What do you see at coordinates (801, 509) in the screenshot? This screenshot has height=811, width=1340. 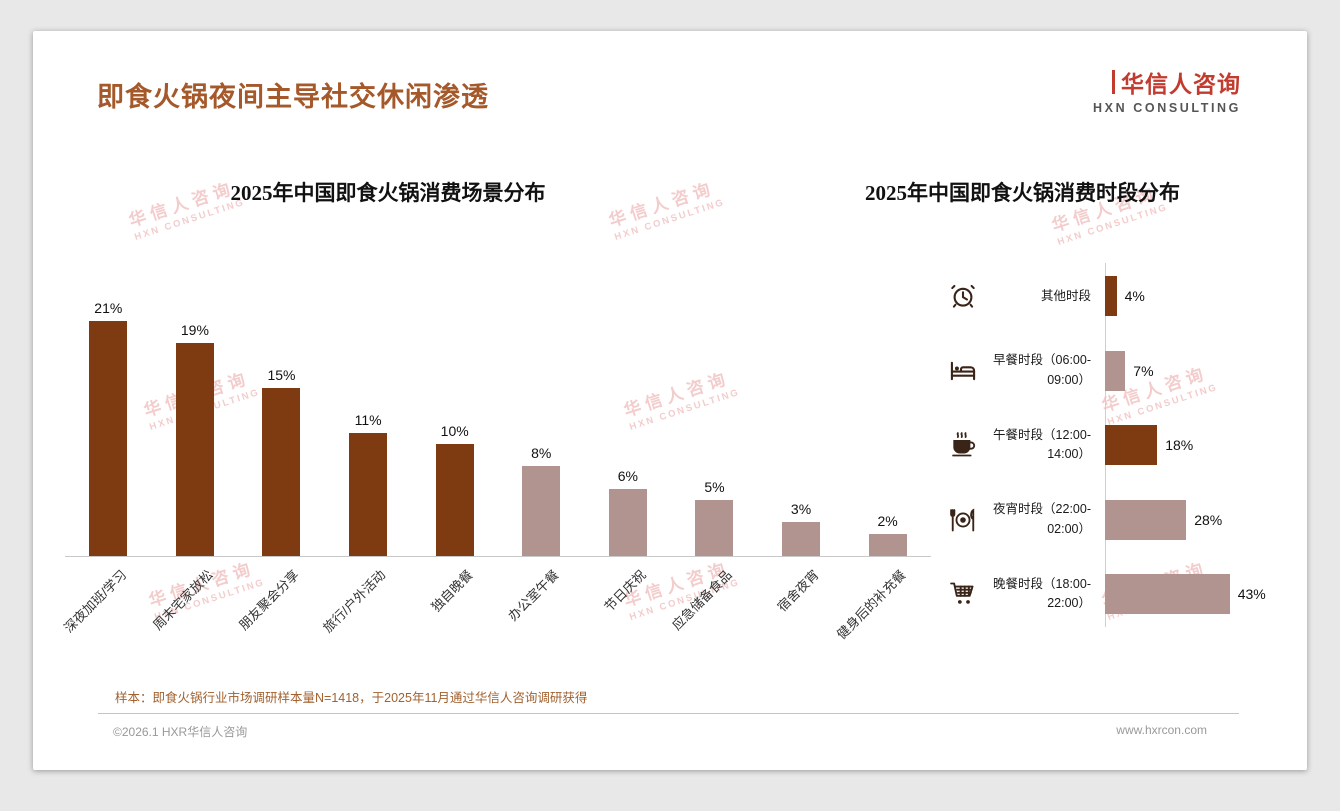 I see `bar-value-label: 3%` at bounding box center [801, 509].